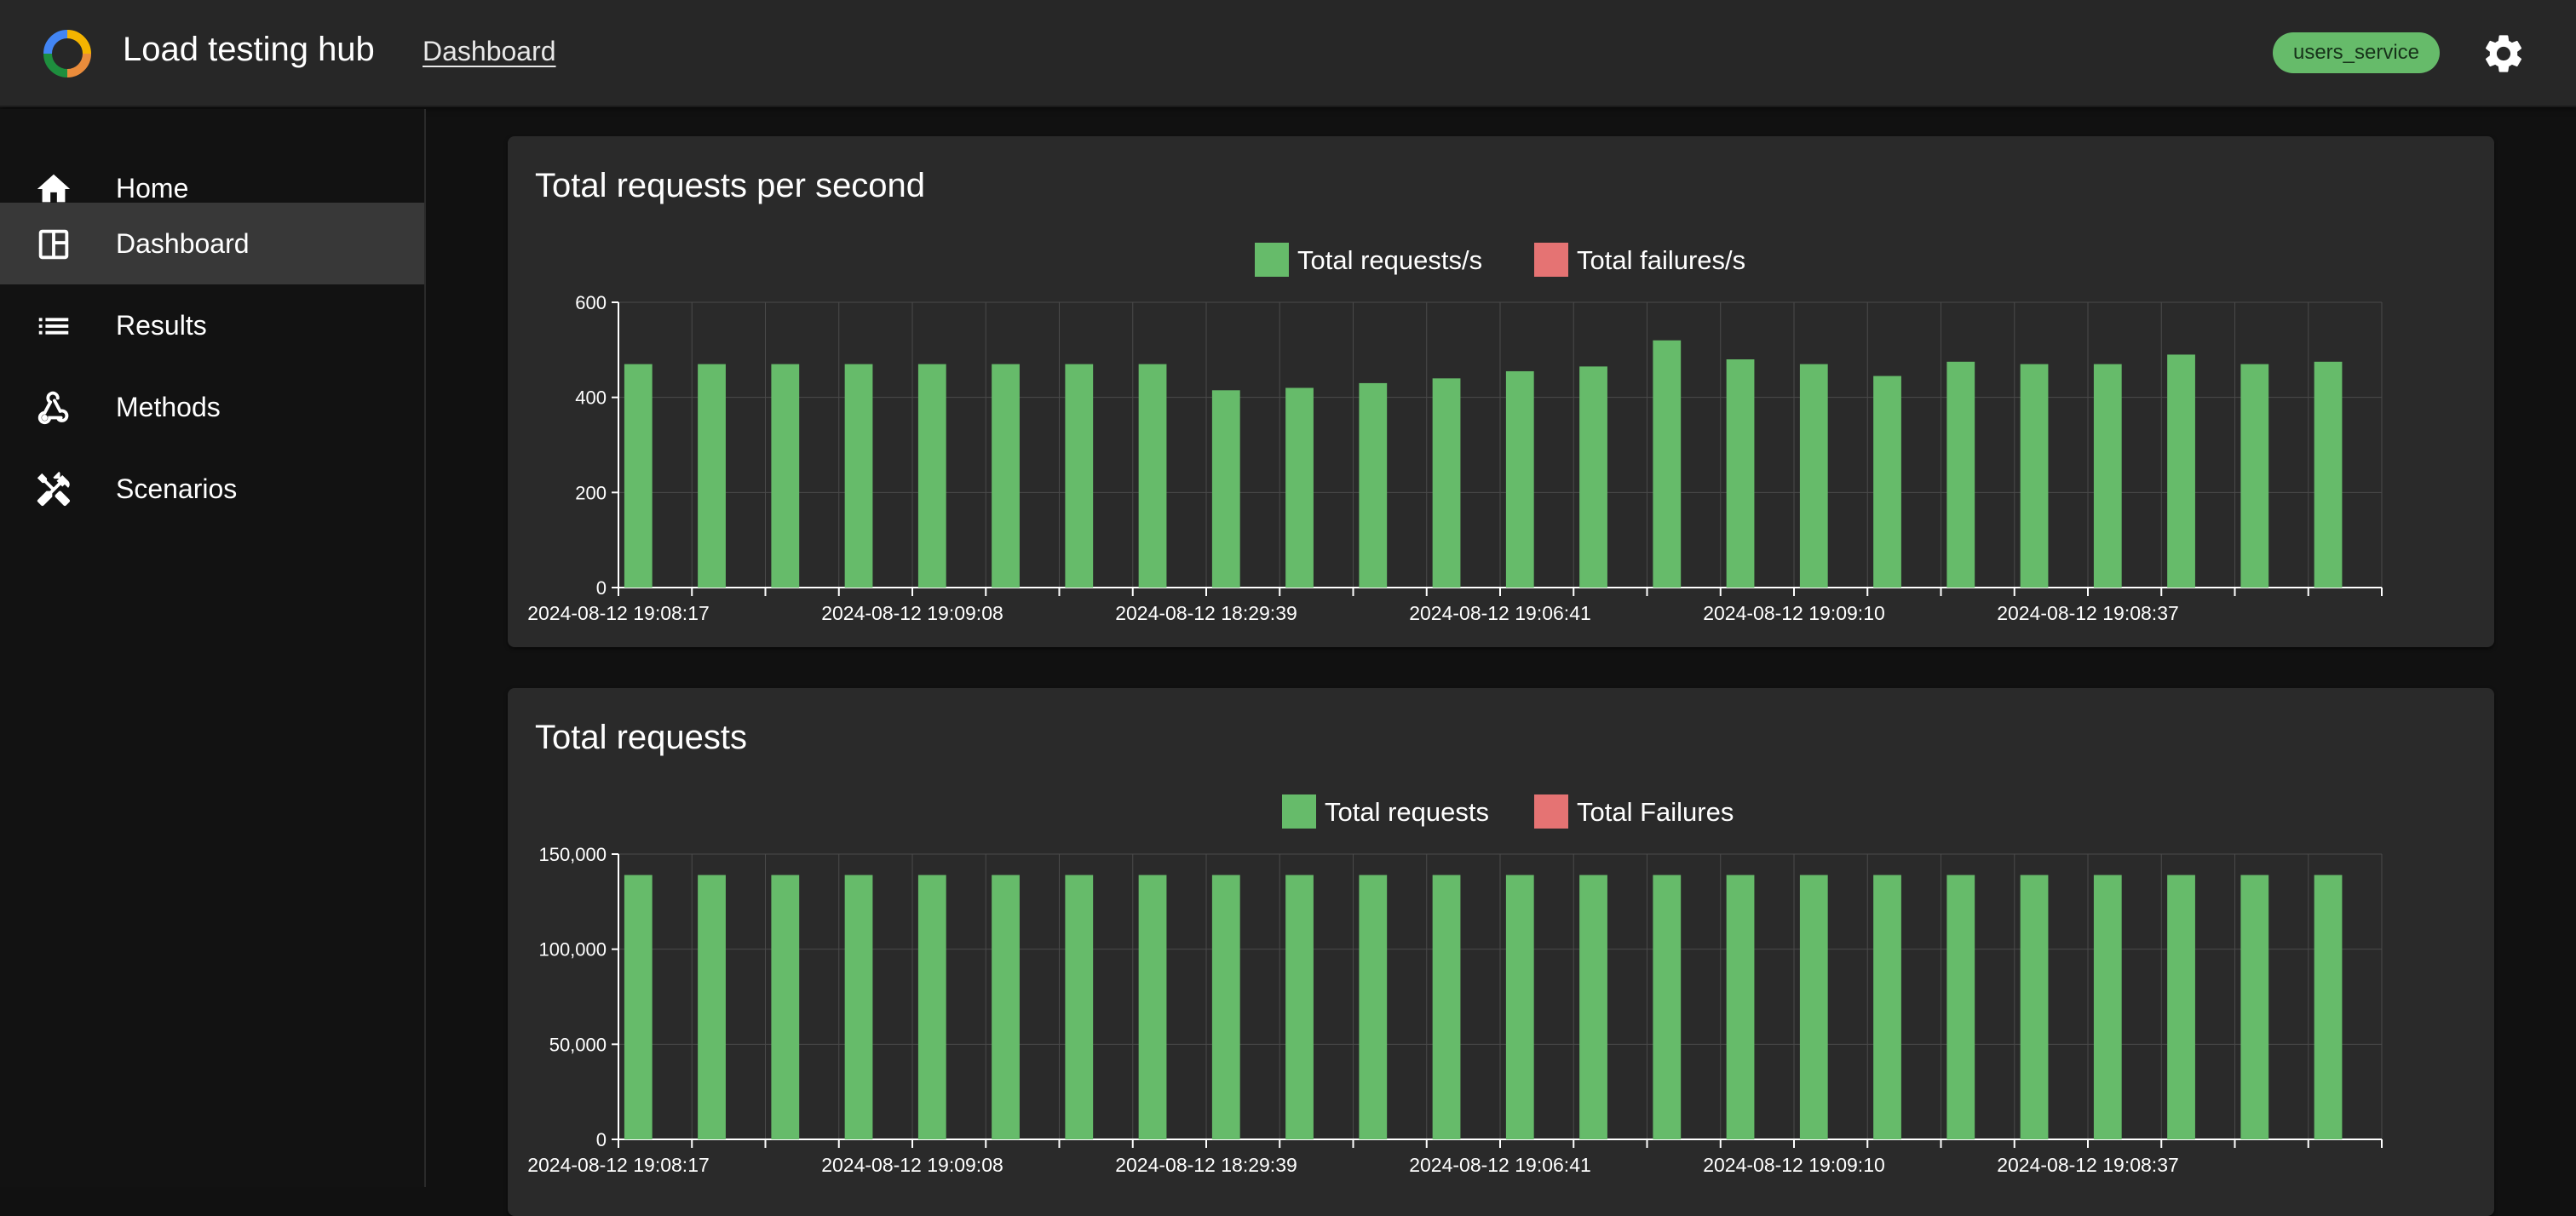 The image size is (2576, 1216). Describe the element at coordinates (1288, 53) in the screenshot. I see `top-app-bar: Load testing hub Dashboard users_service` at that location.